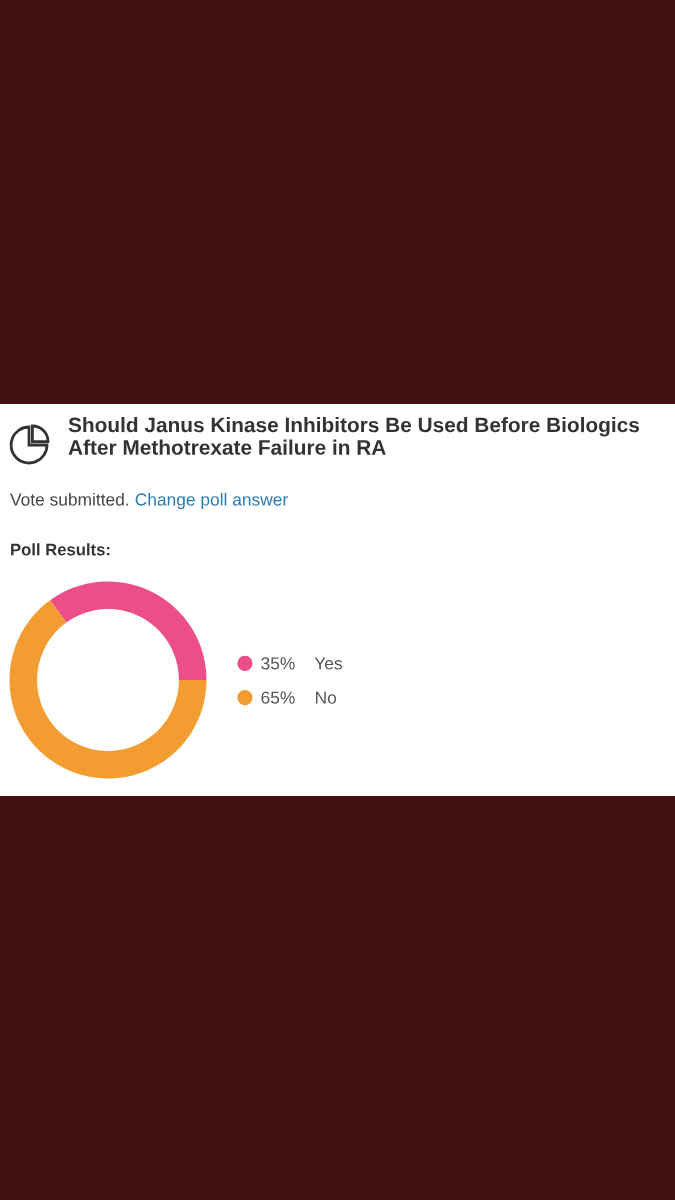 The height and width of the screenshot is (1200, 675). I want to click on chart-title: Should Janus Kinase Inhibitors Be Used Before Biologics After Methotrexate Failure in RA, so click(353, 436).